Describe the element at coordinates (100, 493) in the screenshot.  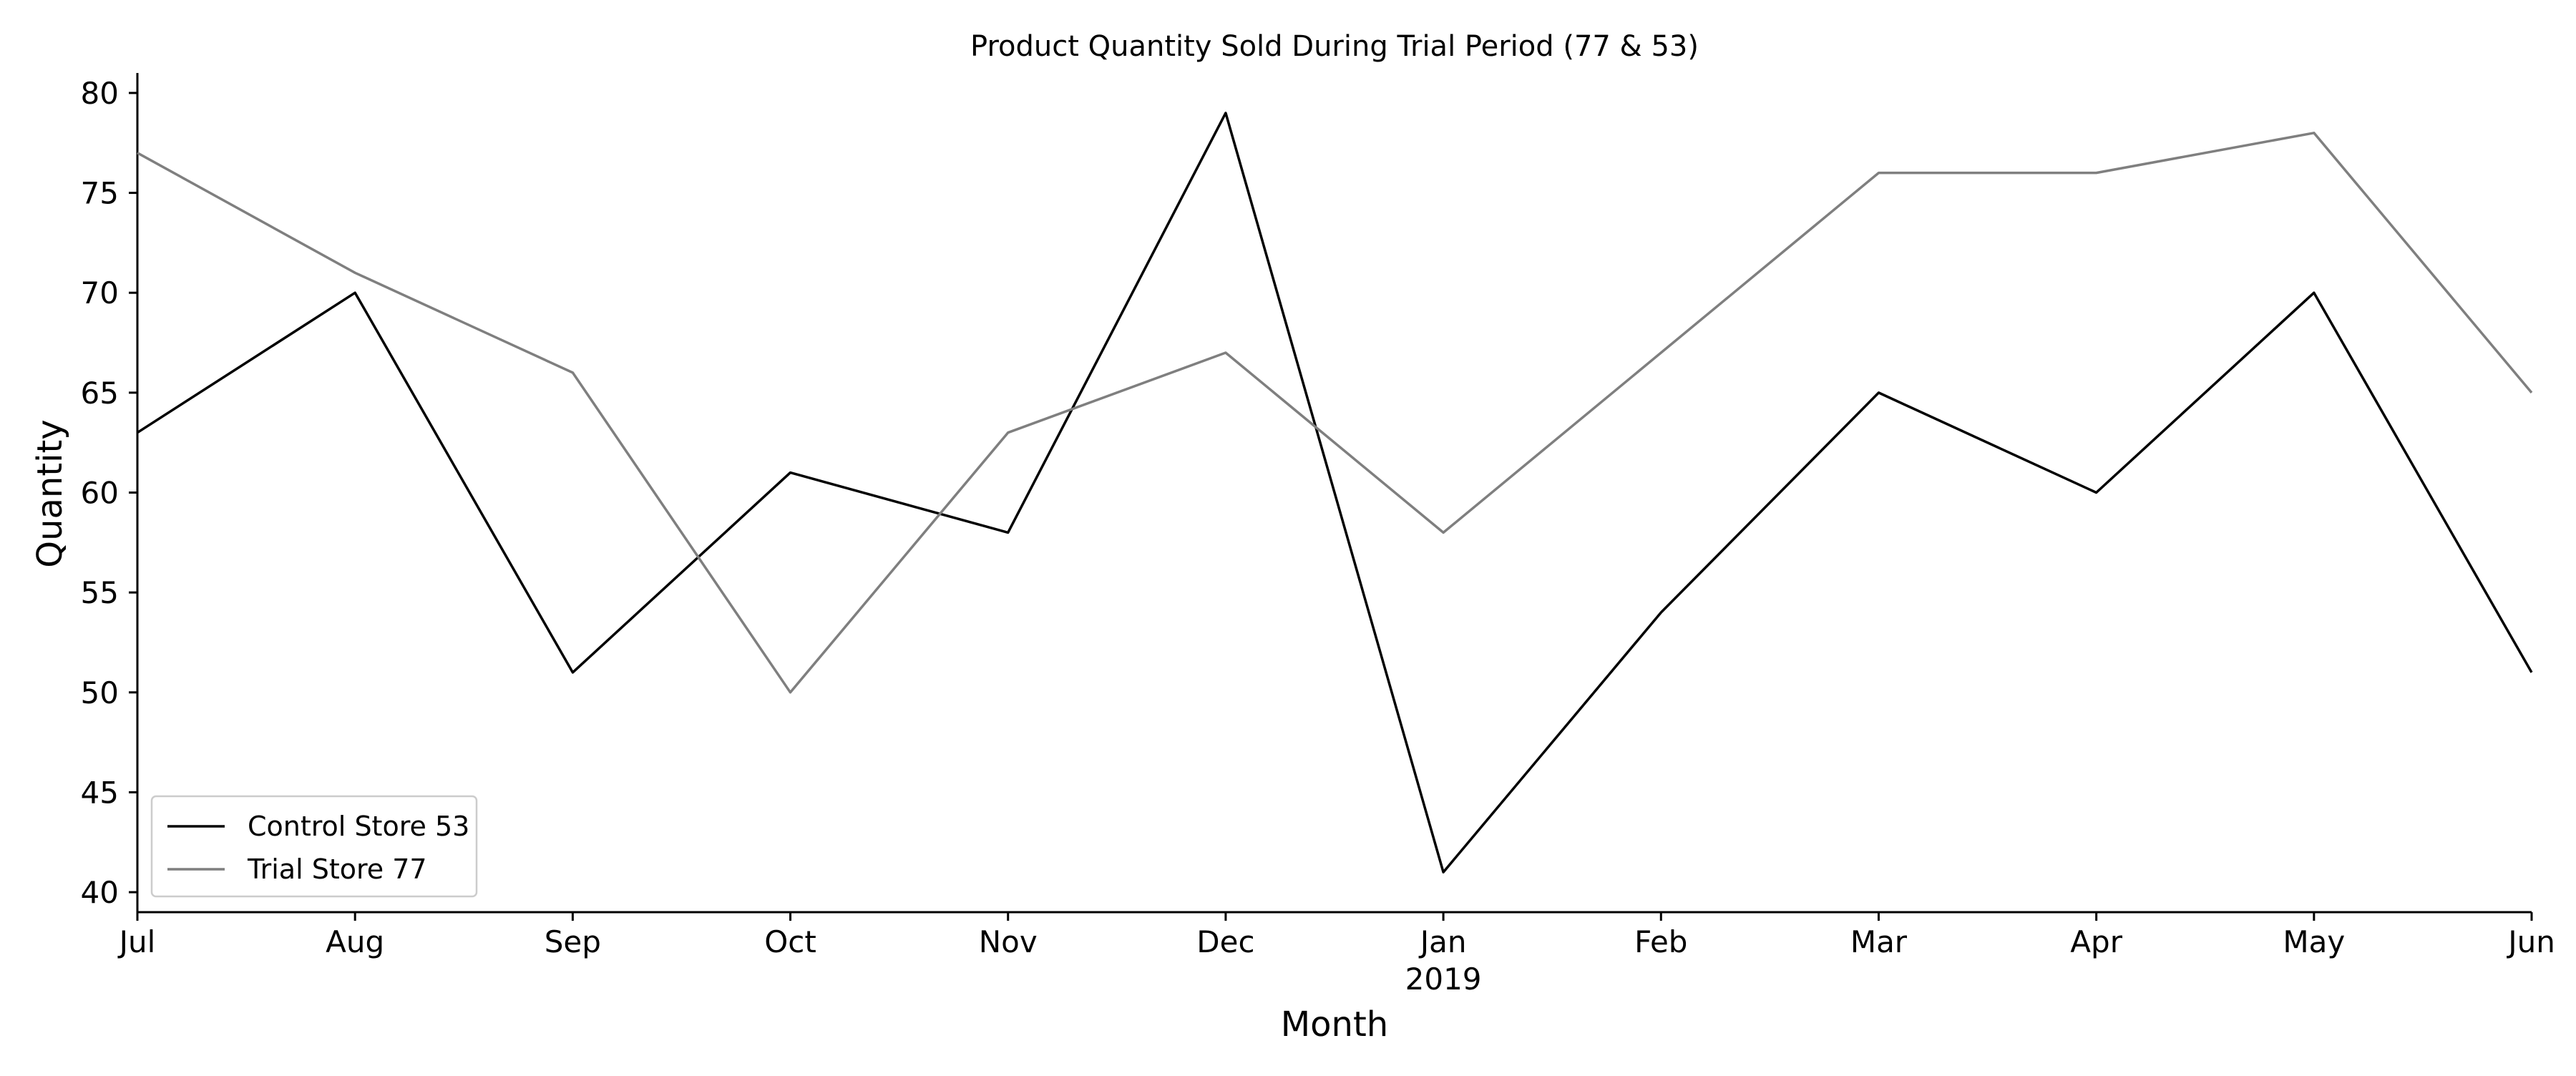
I see `y-tick-label: 60` at that location.